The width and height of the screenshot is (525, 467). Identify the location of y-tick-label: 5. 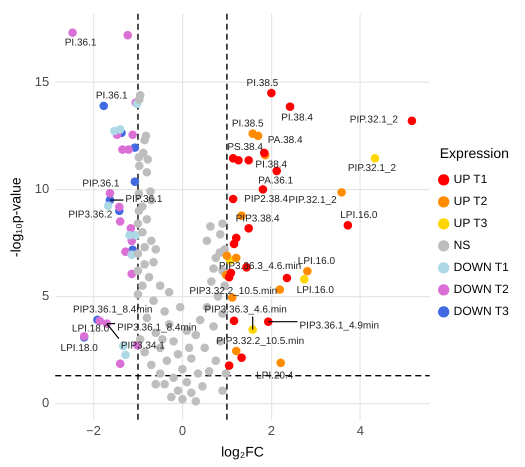
(46, 295).